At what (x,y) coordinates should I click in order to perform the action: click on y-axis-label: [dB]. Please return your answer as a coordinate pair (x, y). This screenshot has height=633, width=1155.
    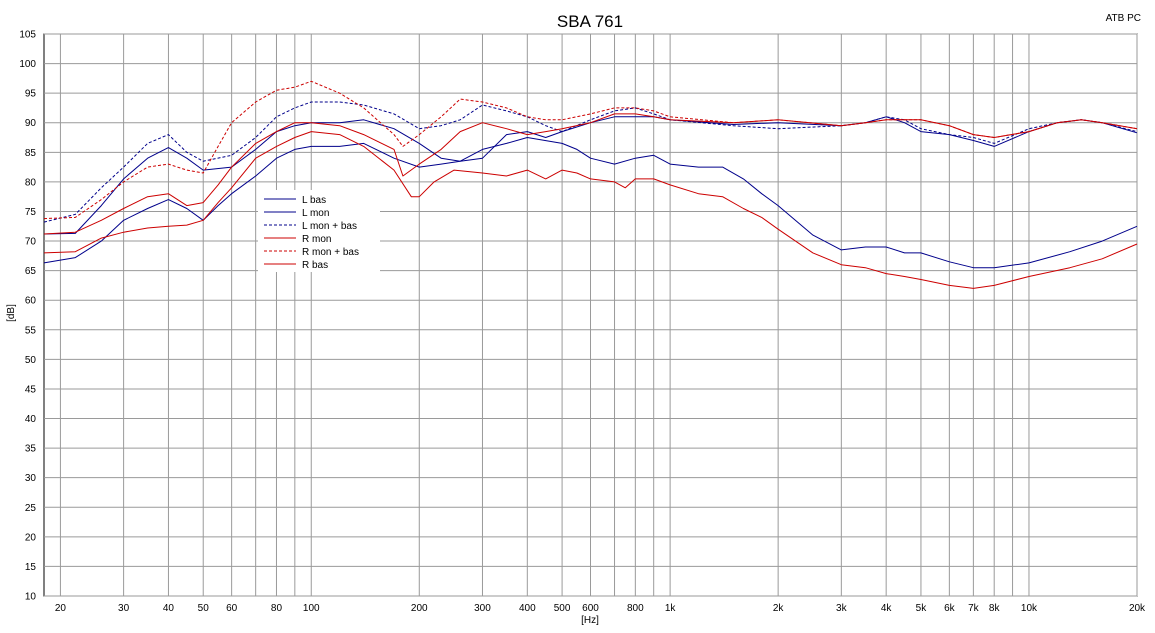
    Looking at the image, I should click on (11, 313).